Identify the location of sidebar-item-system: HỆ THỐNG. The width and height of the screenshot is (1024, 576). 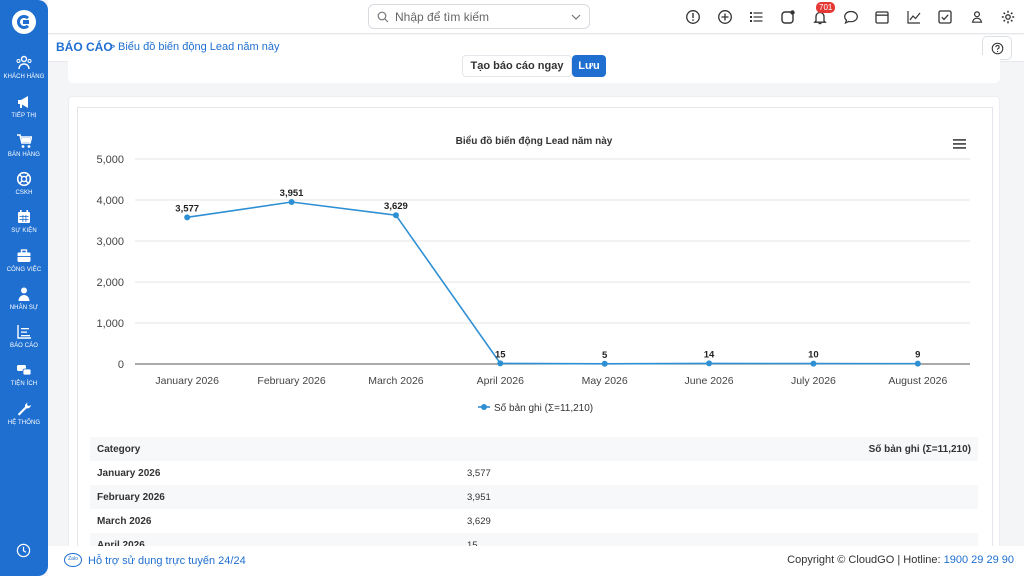
(24, 413).